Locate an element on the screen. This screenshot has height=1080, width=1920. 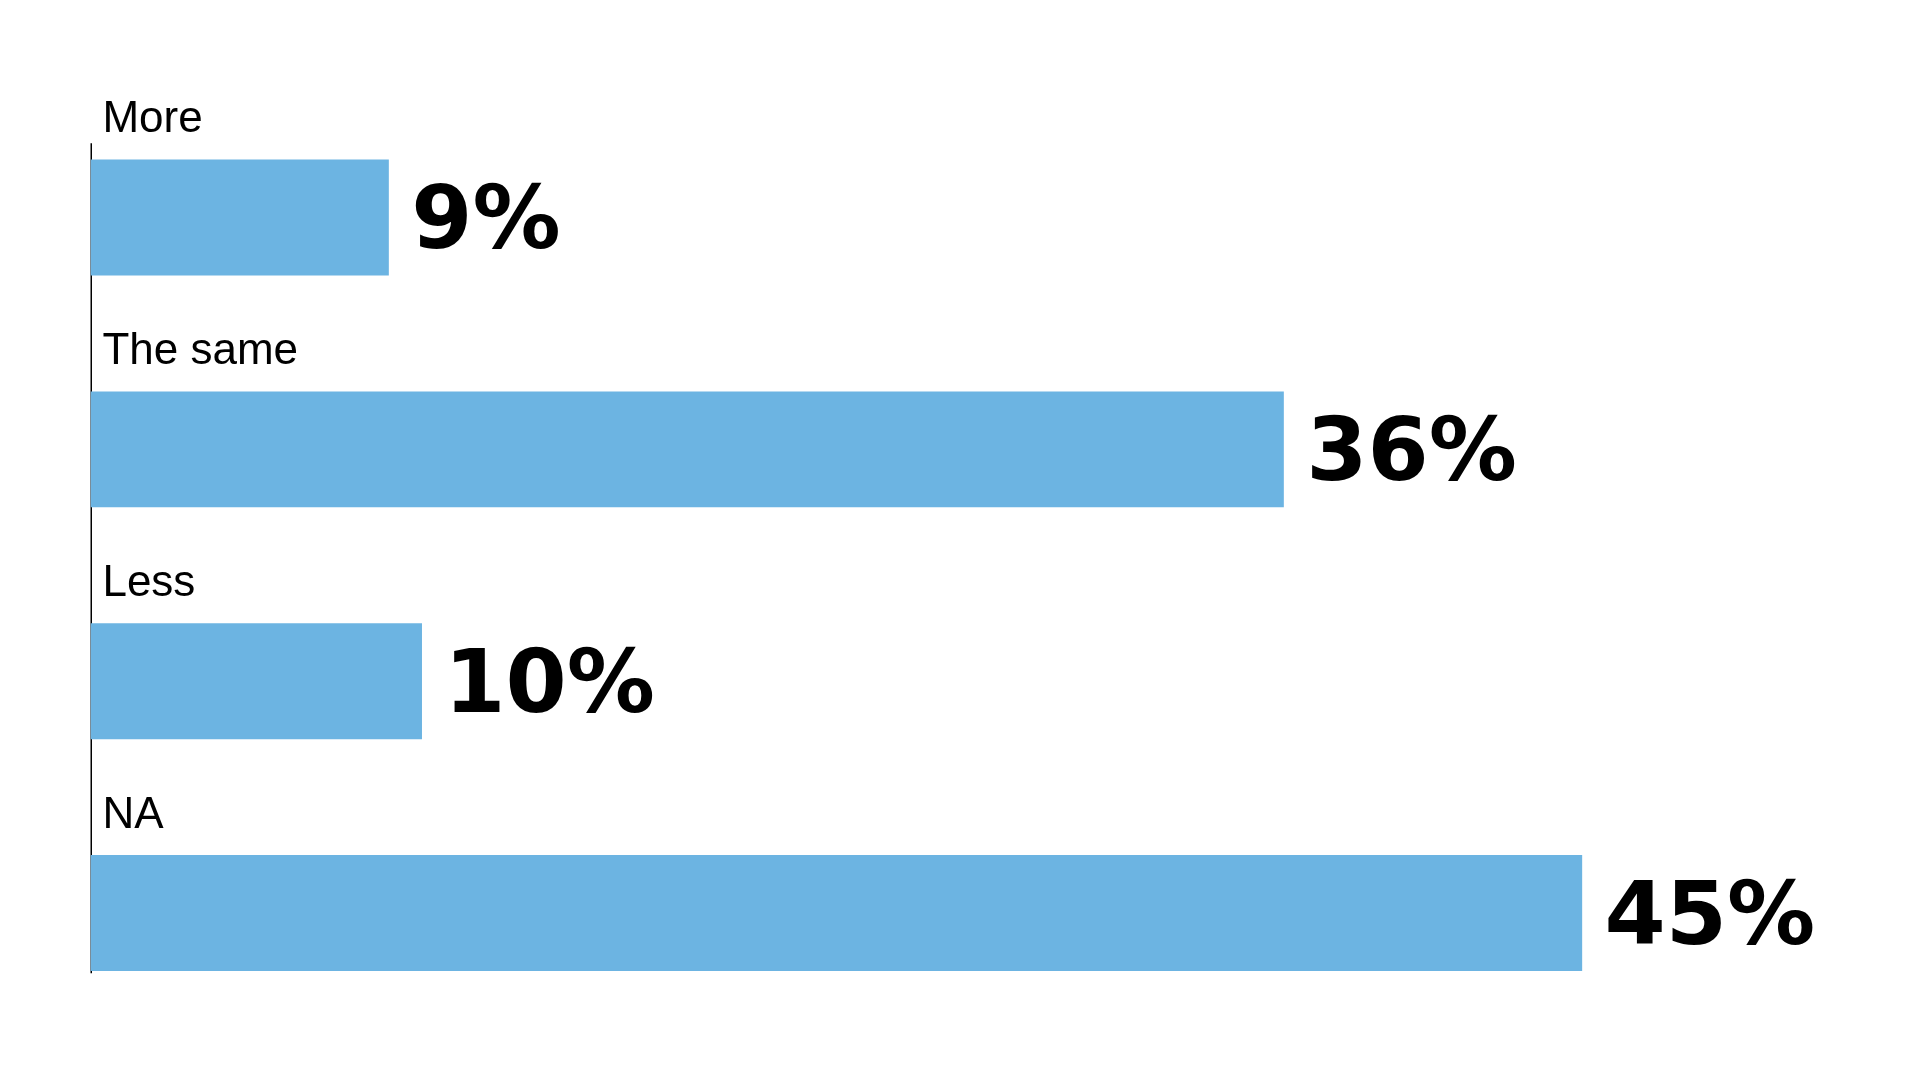
data-label: 9% is located at coordinates (486, 218).